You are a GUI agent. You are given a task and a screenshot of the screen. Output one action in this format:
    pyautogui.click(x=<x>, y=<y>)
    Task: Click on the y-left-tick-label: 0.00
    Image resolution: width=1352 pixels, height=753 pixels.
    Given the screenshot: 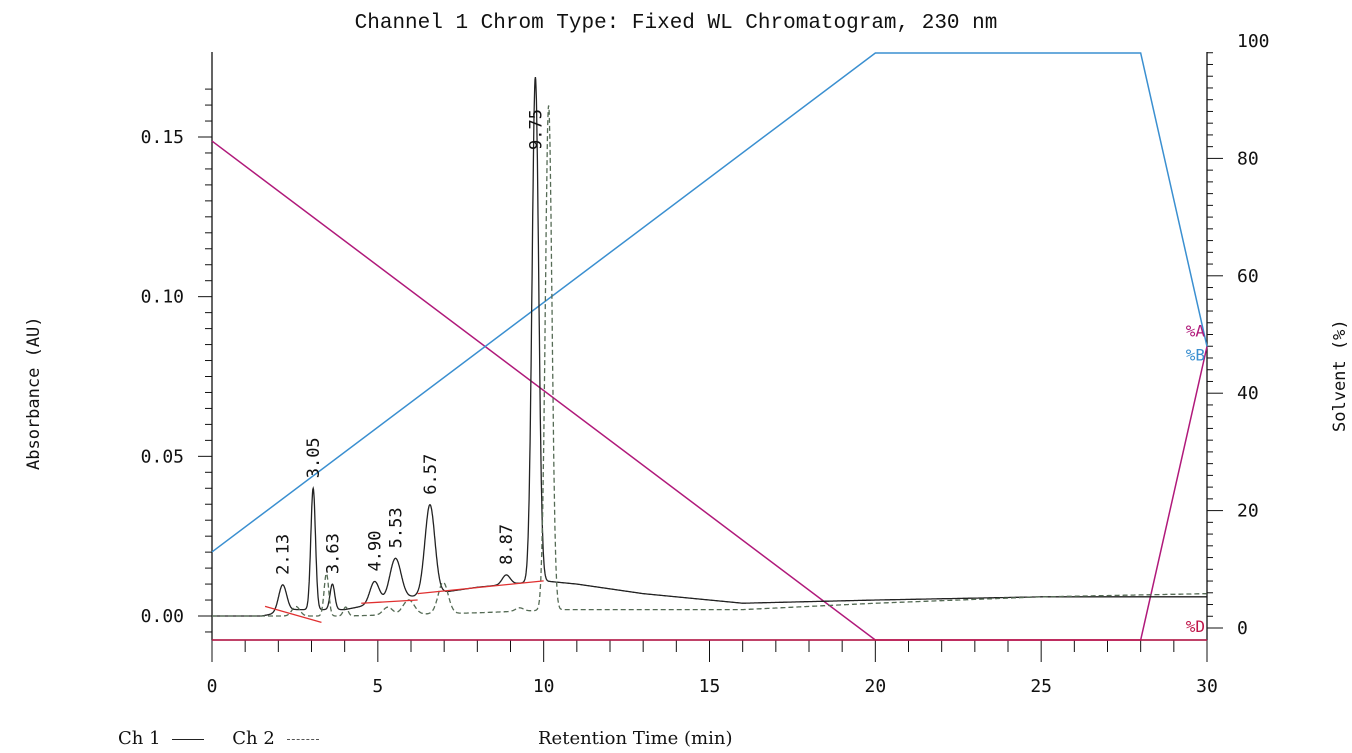 What is the action you would take?
    pyautogui.click(x=162, y=616)
    